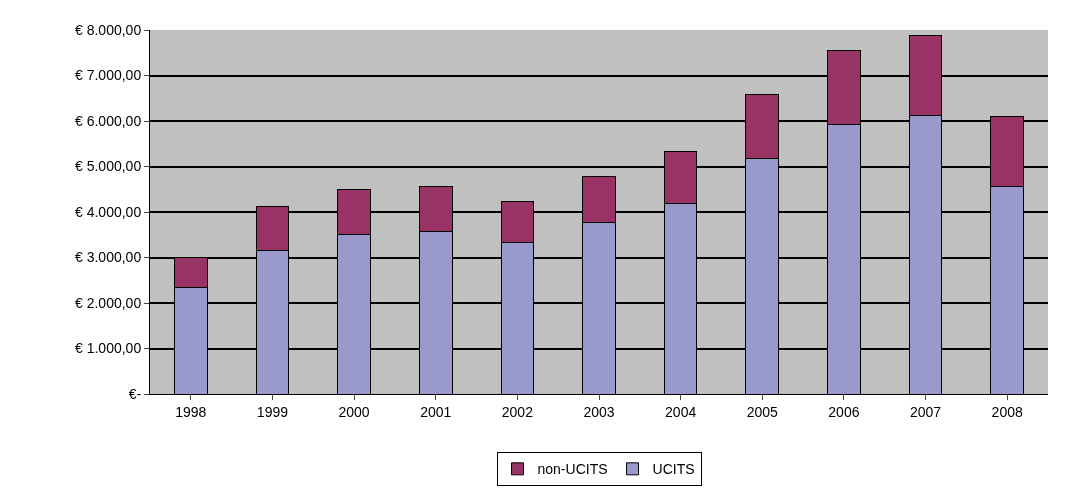  Describe the element at coordinates (108, 120) in the screenshot. I see `y-tick-label: € 6.000,00` at that location.